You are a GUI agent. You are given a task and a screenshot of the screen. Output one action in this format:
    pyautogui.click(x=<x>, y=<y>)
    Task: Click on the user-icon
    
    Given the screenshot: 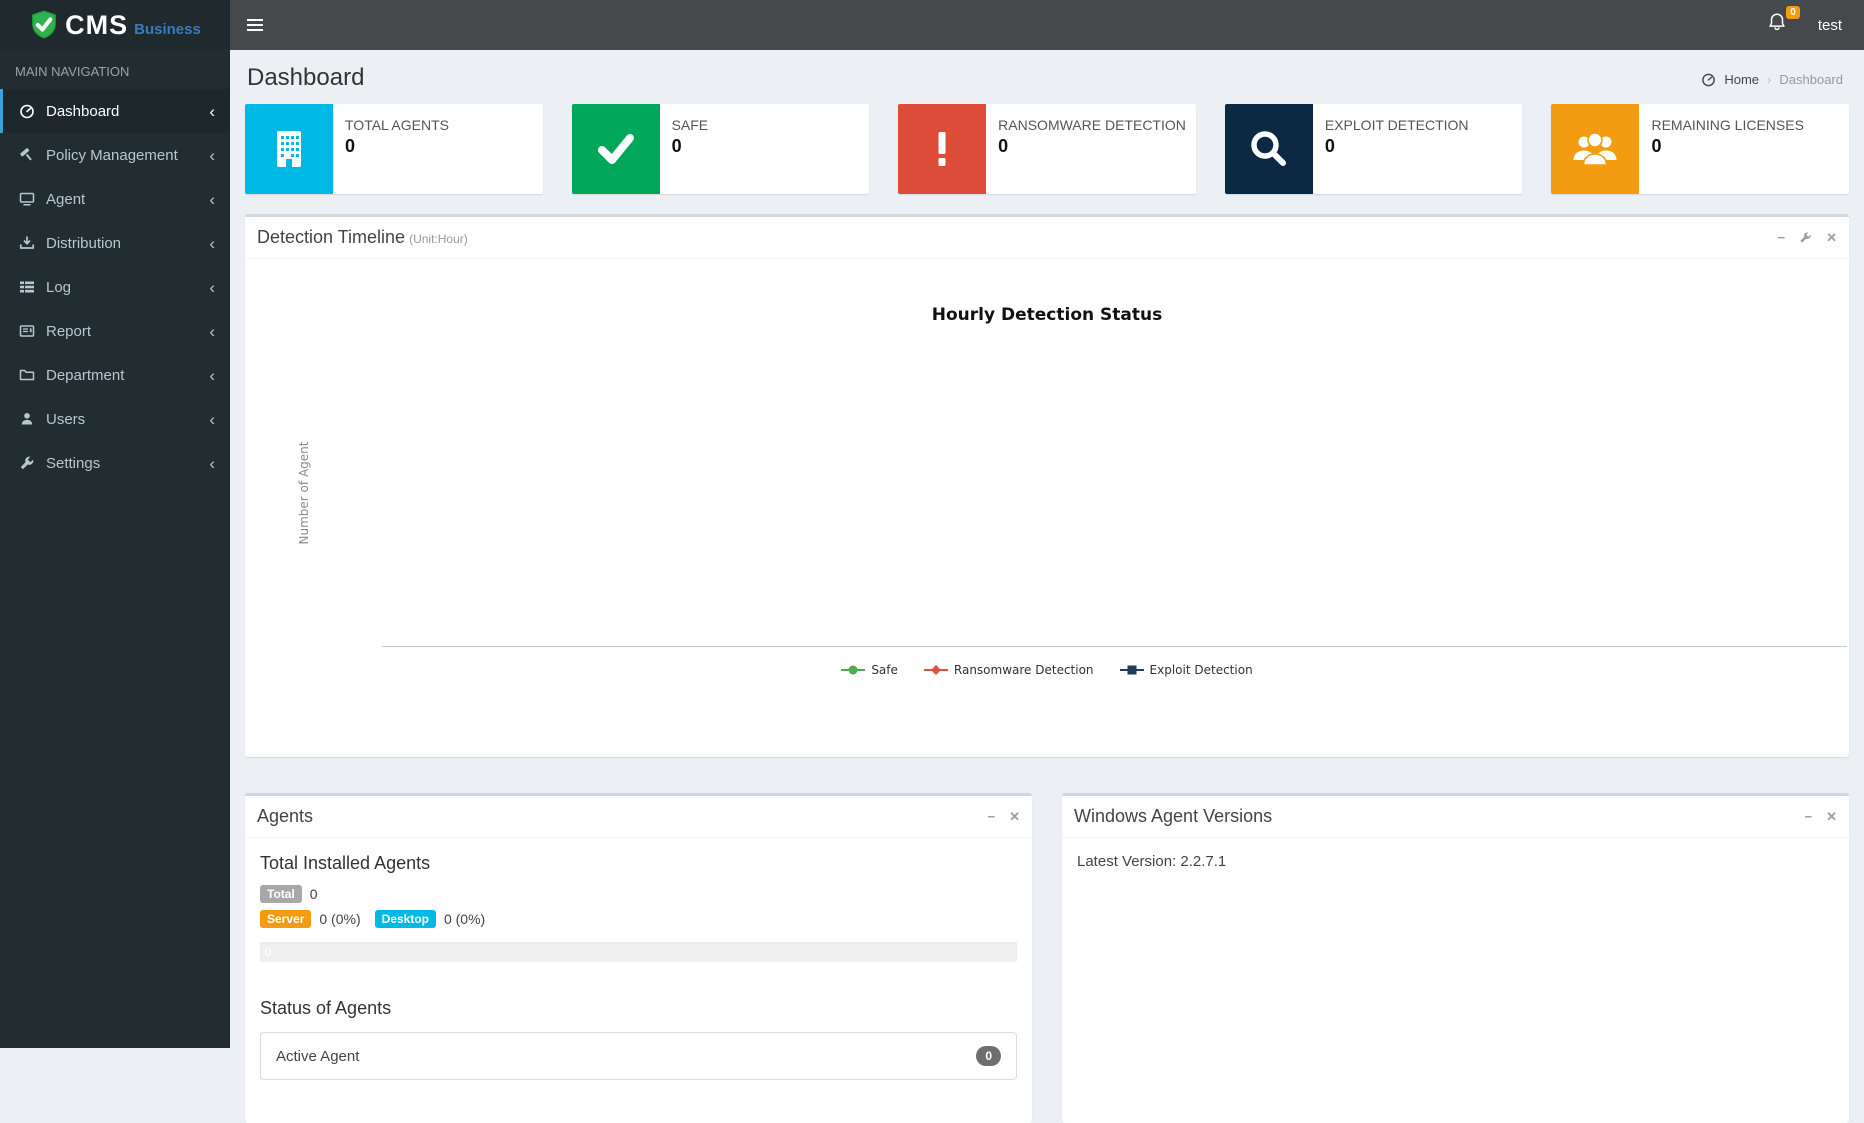 What is the action you would take?
    pyautogui.click(x=27, y=419)
    